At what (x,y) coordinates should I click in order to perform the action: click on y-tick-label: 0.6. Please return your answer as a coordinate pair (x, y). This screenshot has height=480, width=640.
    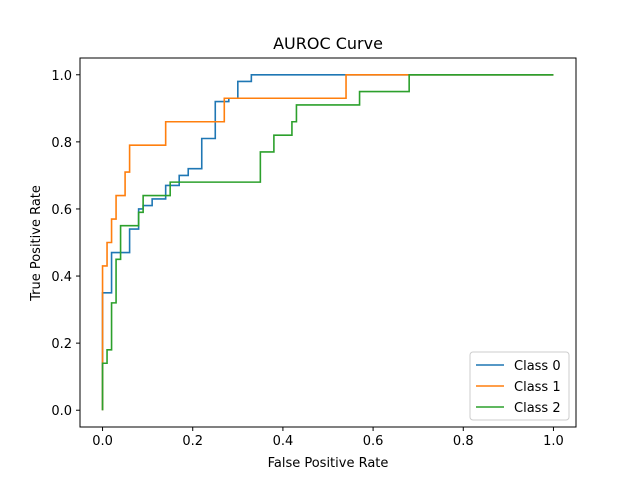
    Looking at the image, I should click on (61, 210).